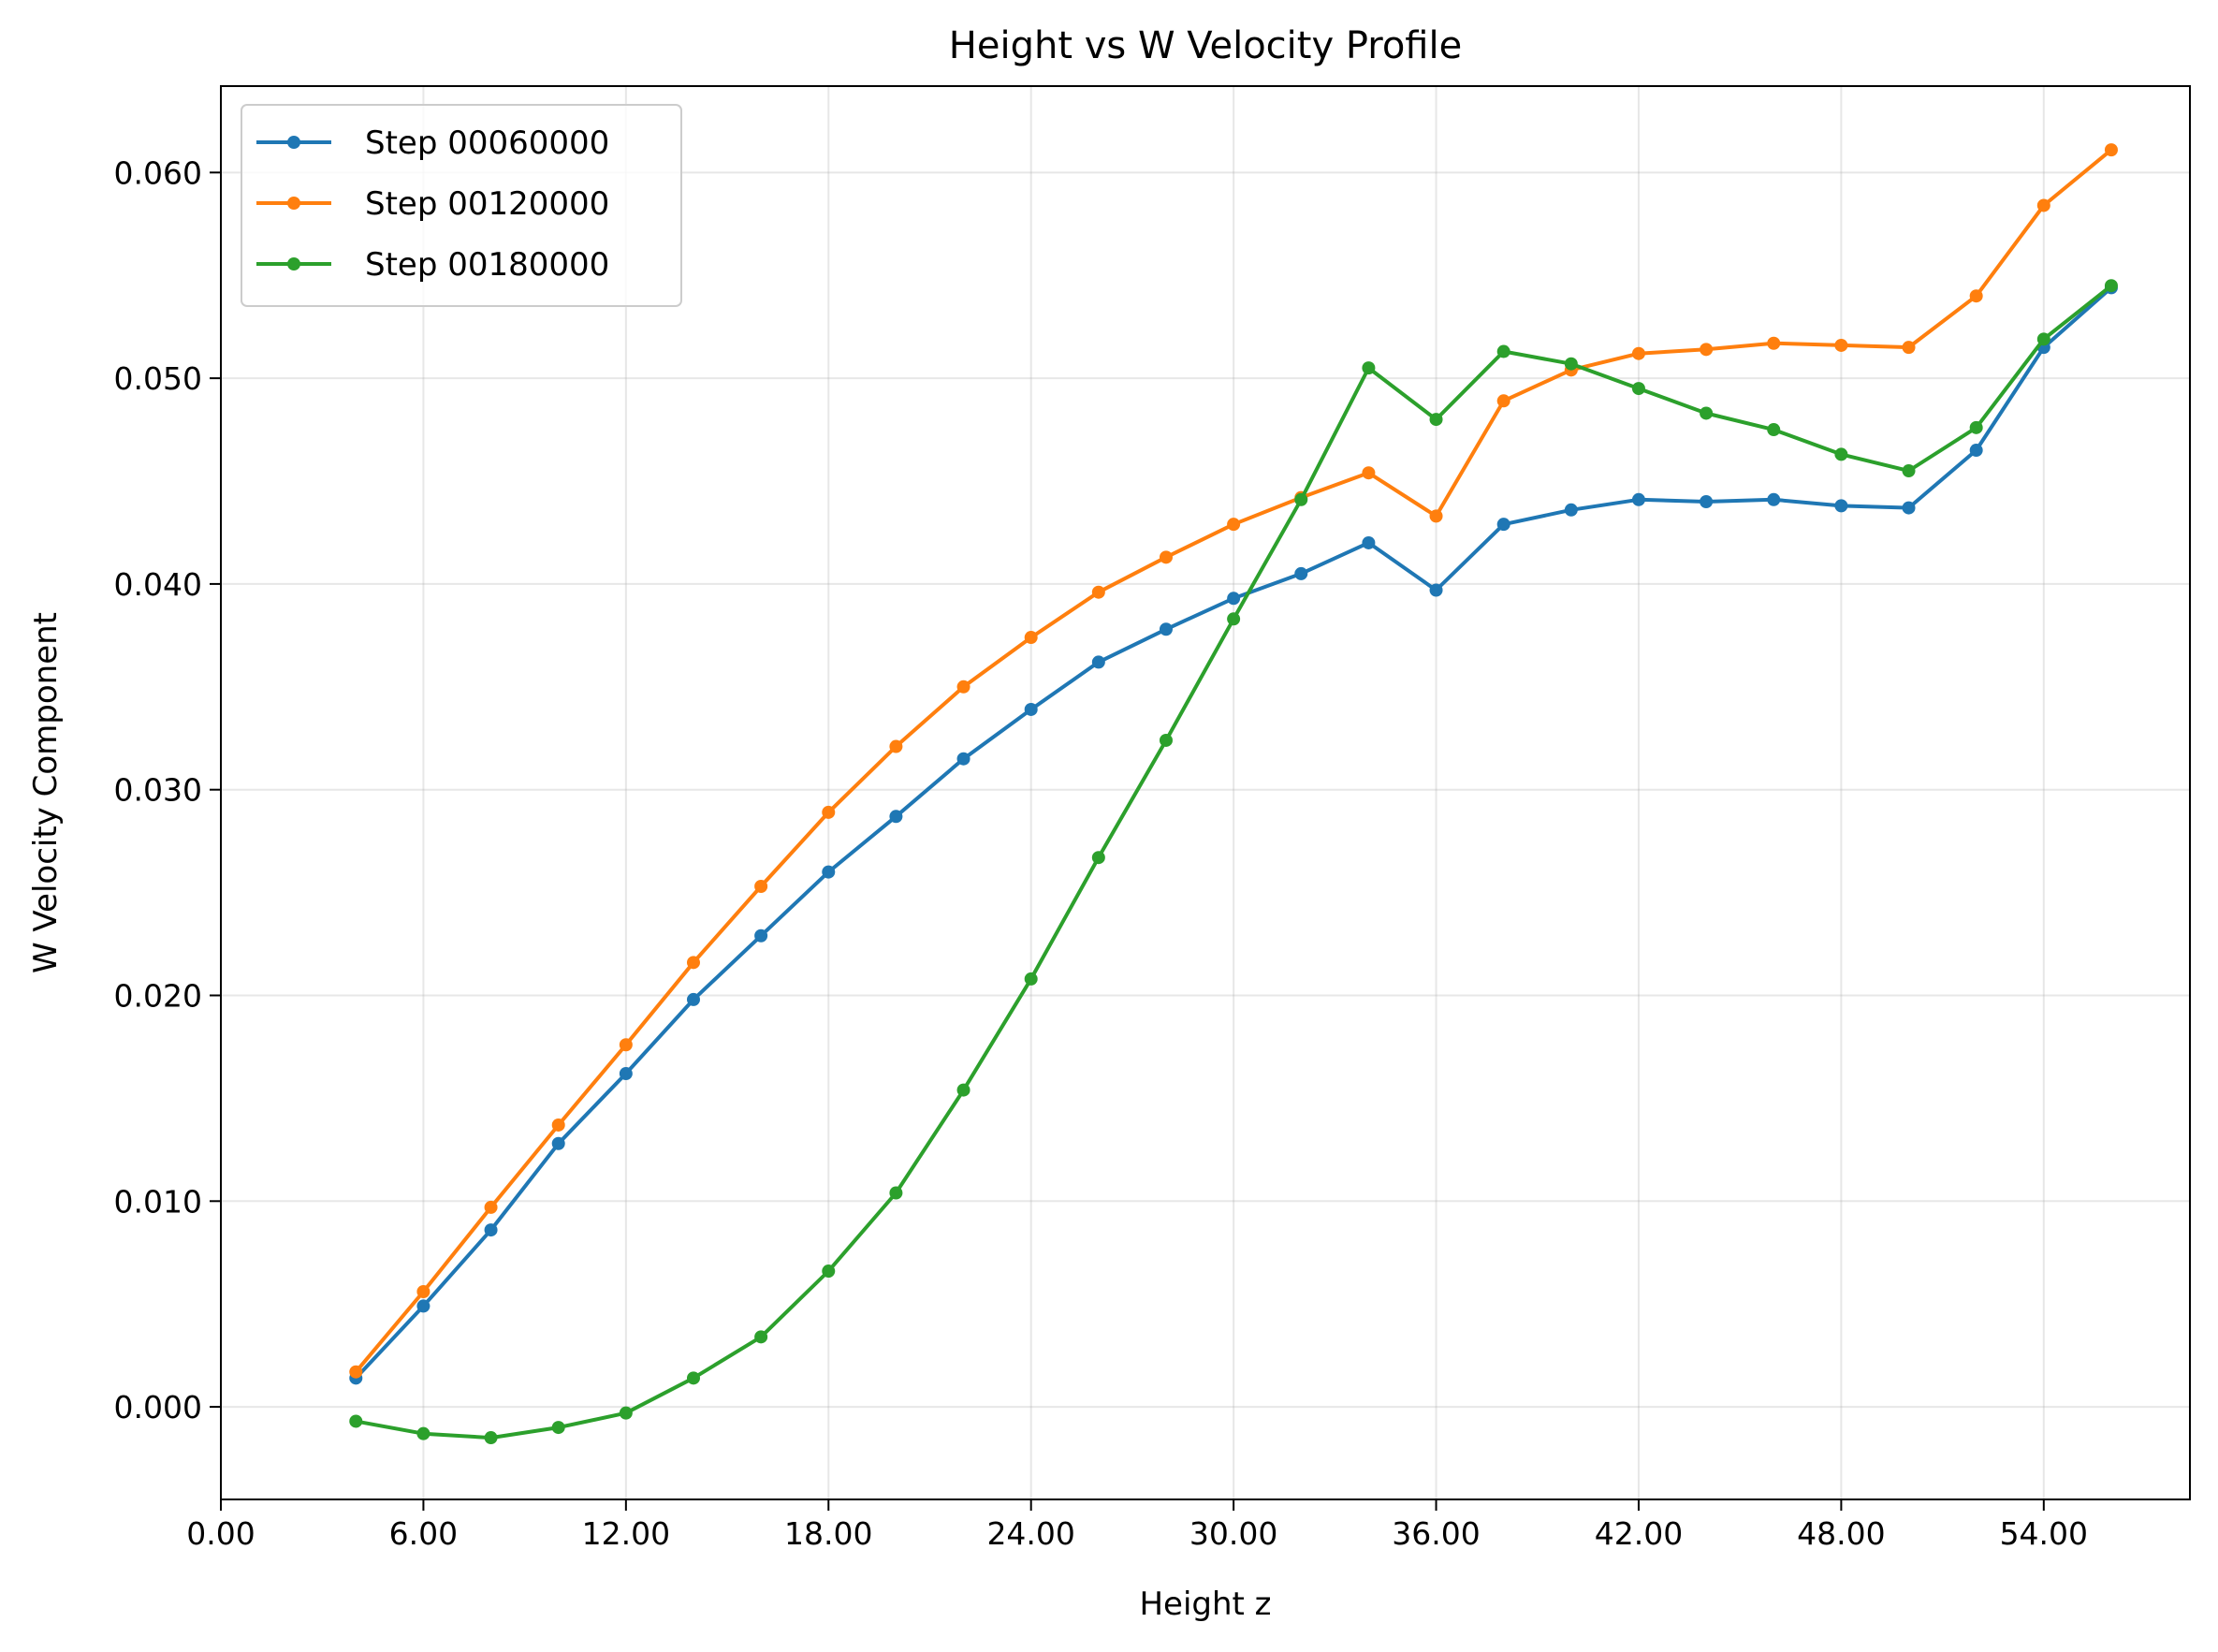  Describe the element at coordinates (1639, 1534) in the screenshot. I see `x-tick-label: 42.00` at that location.